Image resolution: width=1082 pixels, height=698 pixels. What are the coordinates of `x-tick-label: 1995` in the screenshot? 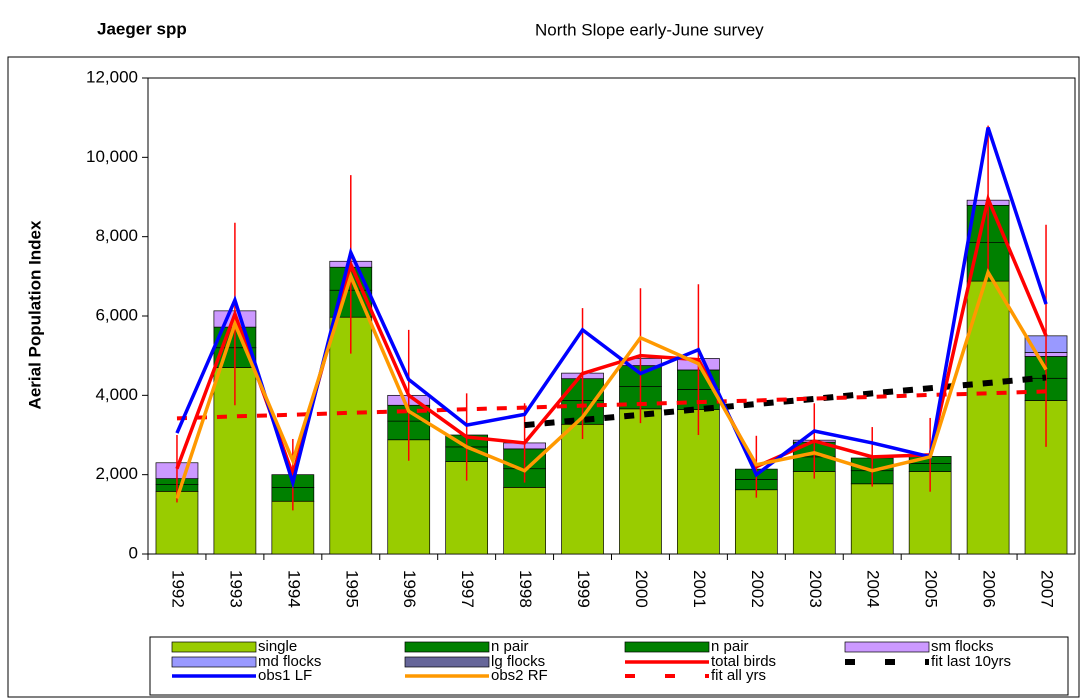 It's located at (351, 589).